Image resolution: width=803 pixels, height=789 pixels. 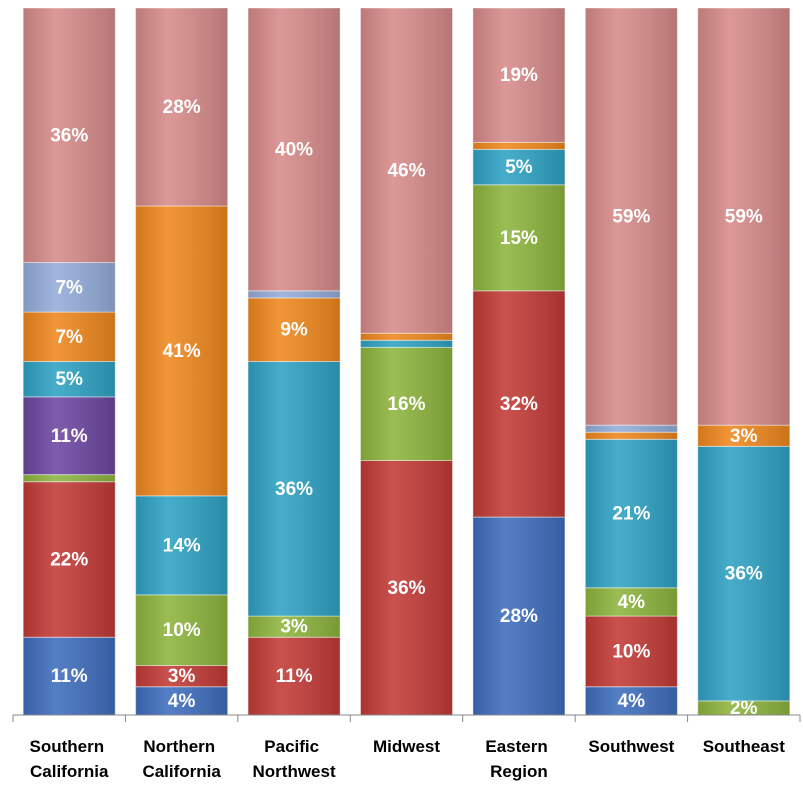 What do you see at coordinates (294, 746) in the screenshot?
I see `x-tick-label-line: Pacific` at bounding box center [294, 746].